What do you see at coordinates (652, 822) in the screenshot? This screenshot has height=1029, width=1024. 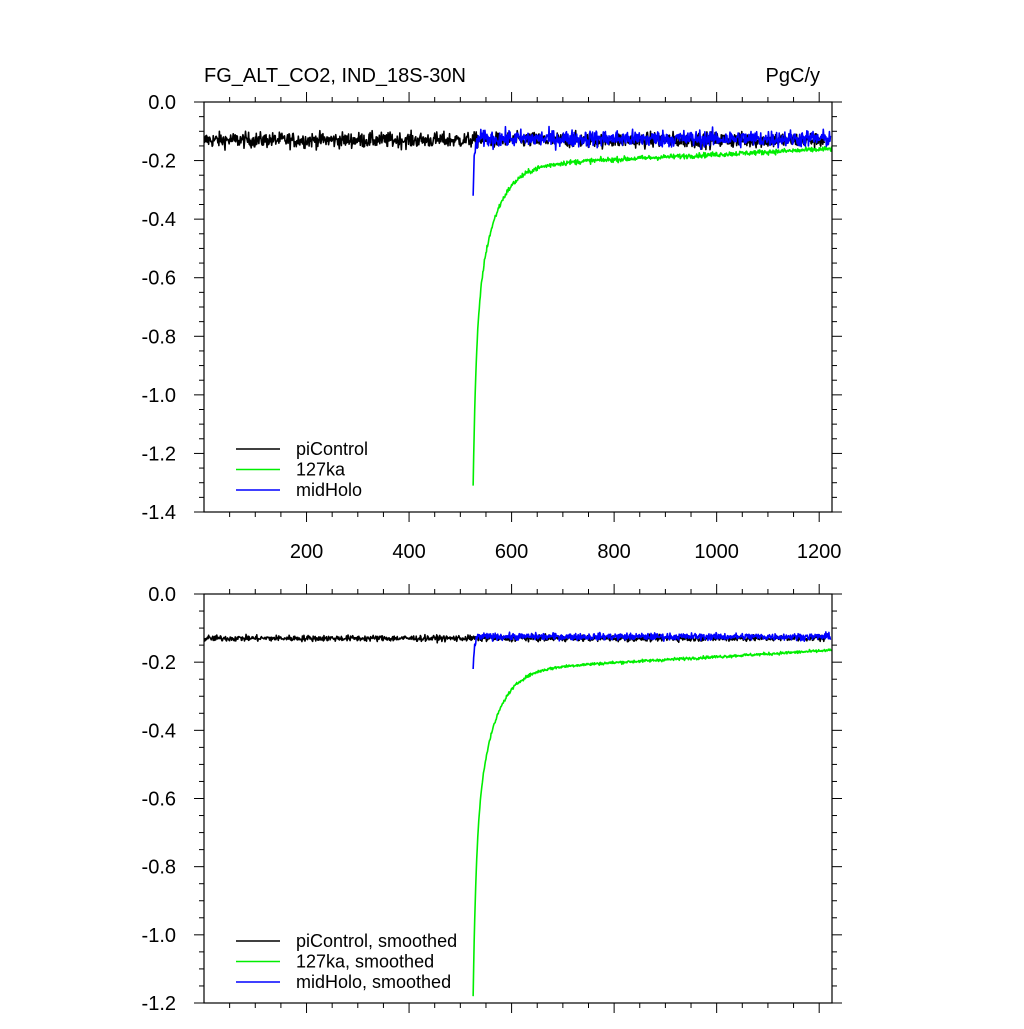 I see `series-line-127ka-smoothed` at bounding box center [652, 822].